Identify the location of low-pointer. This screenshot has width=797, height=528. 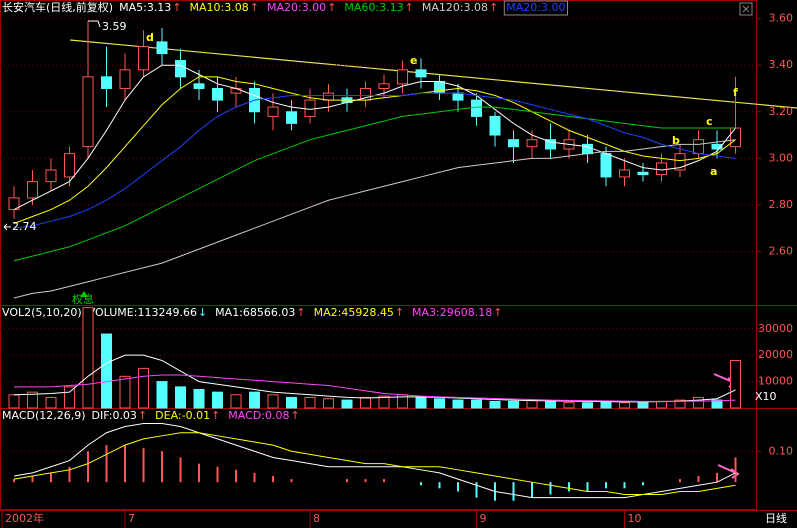
(7, 227).